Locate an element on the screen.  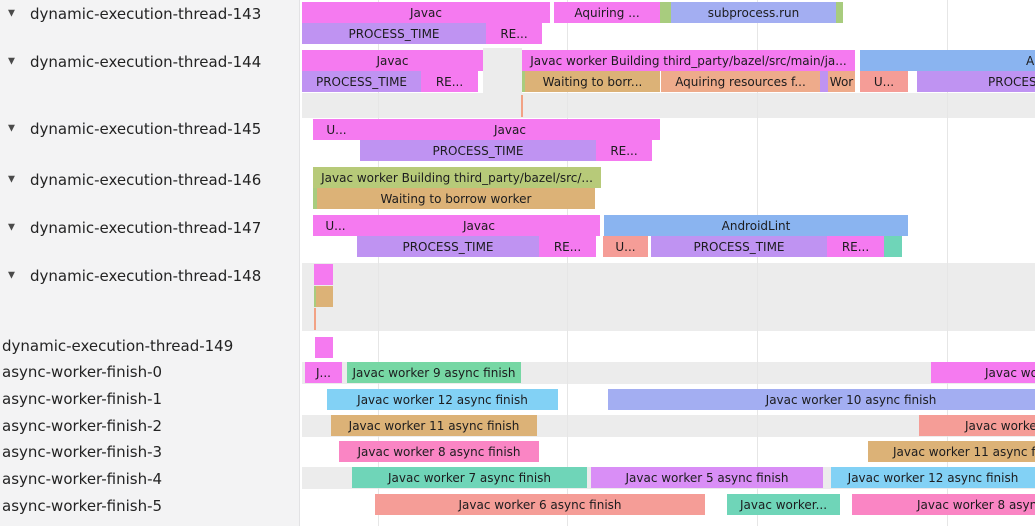
sidebar-row-async-worker-finish-4: async-worker-finish-4 is located at coordinates (150, 479).